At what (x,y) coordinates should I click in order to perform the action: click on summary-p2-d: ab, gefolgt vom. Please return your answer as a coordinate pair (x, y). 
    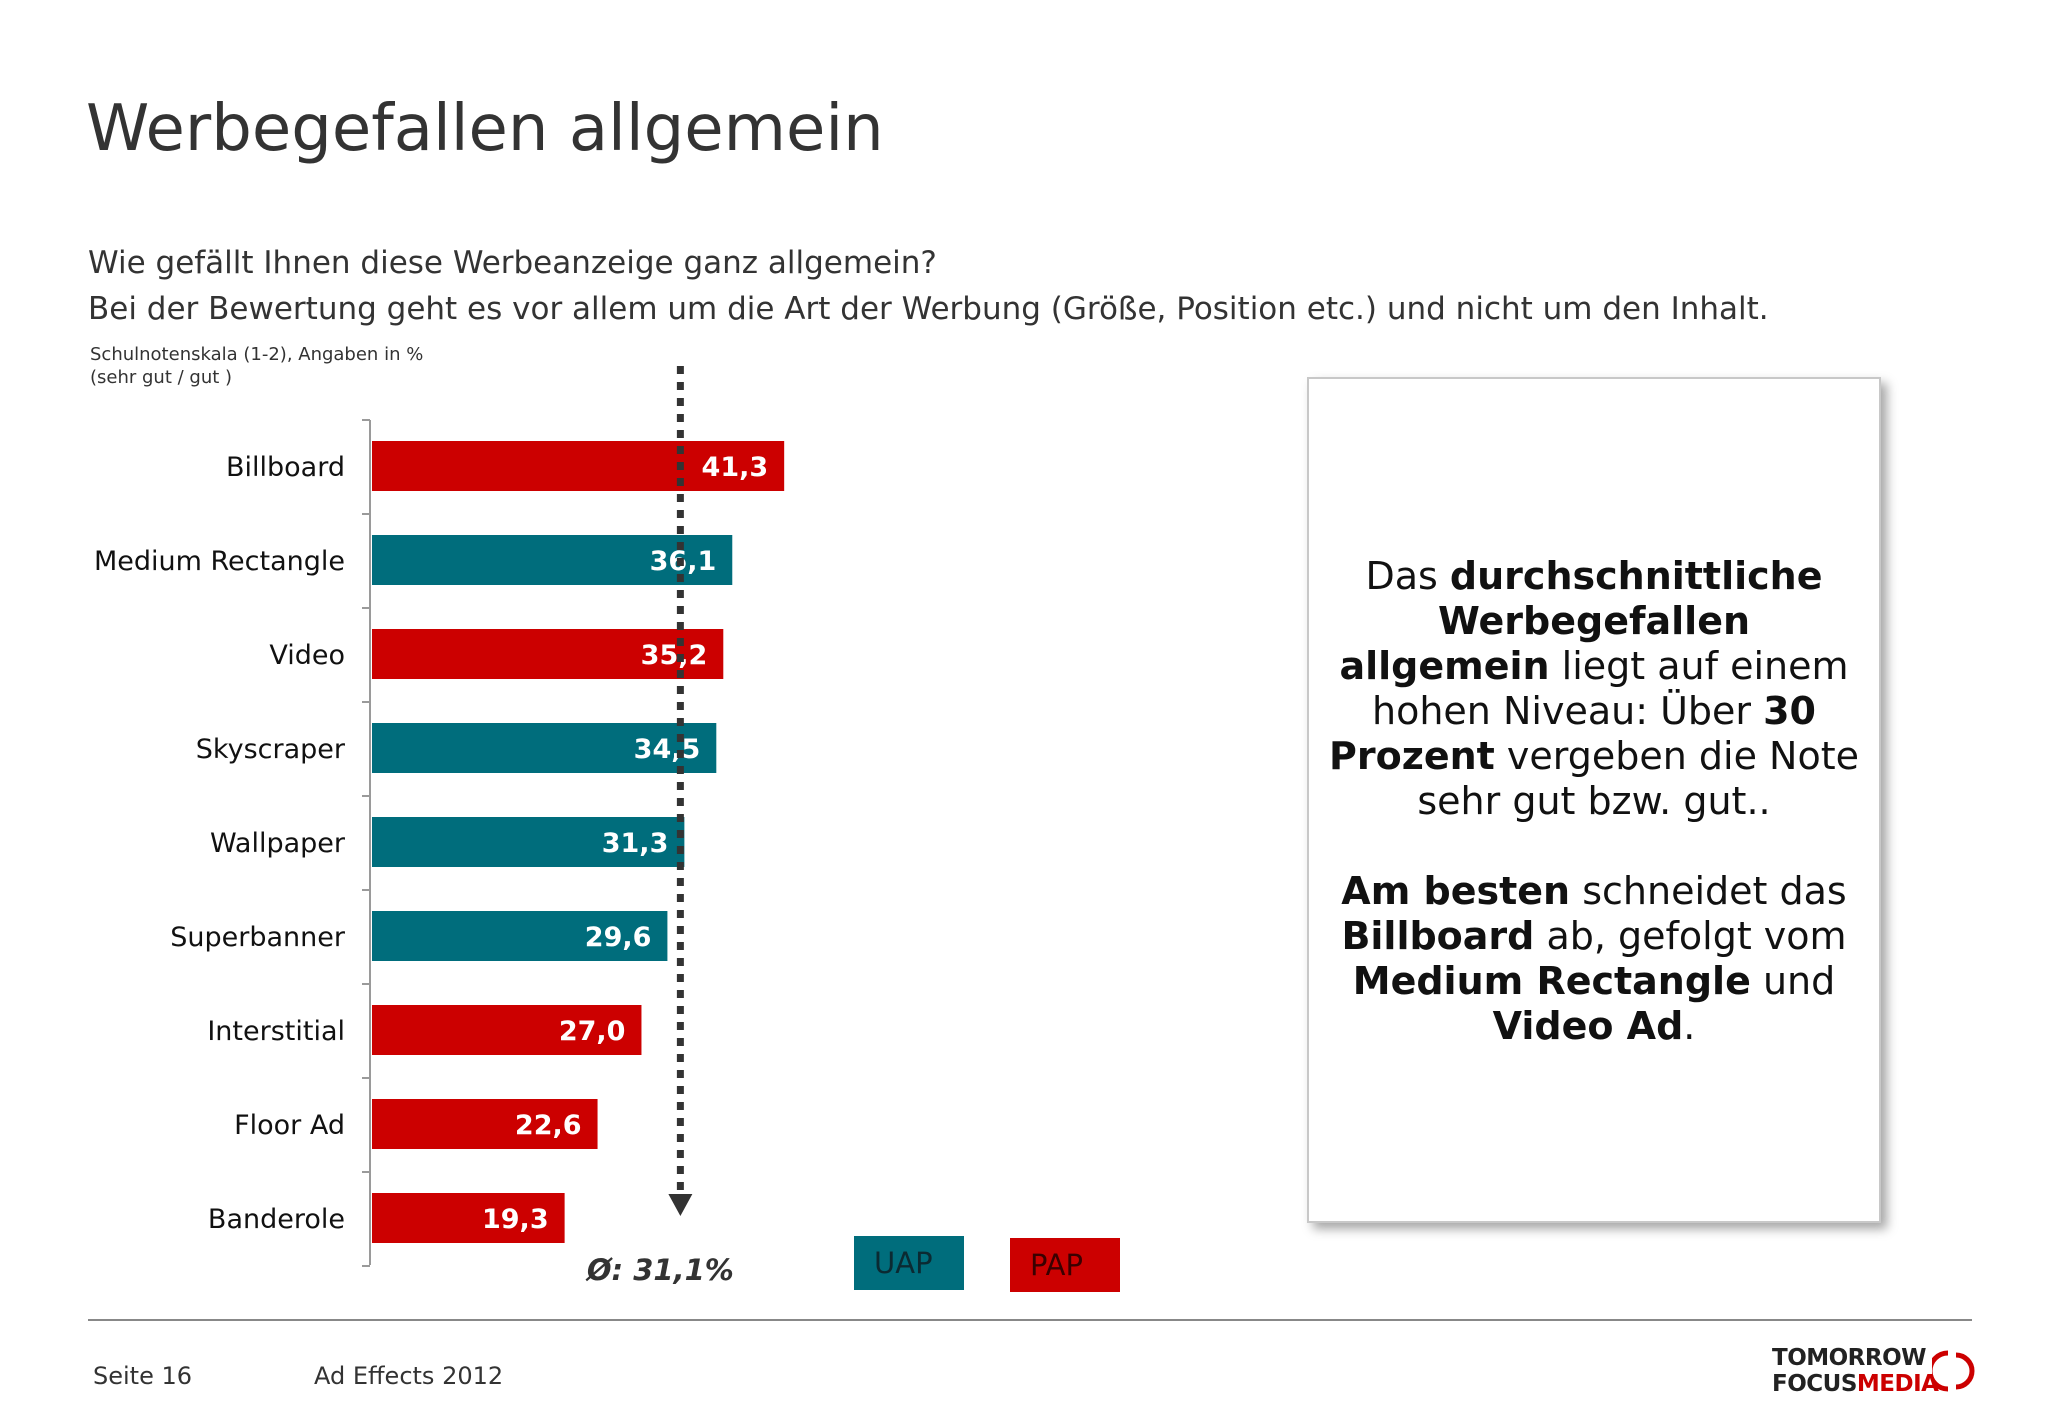
    Looking at the image, I should click on (1690, 936).